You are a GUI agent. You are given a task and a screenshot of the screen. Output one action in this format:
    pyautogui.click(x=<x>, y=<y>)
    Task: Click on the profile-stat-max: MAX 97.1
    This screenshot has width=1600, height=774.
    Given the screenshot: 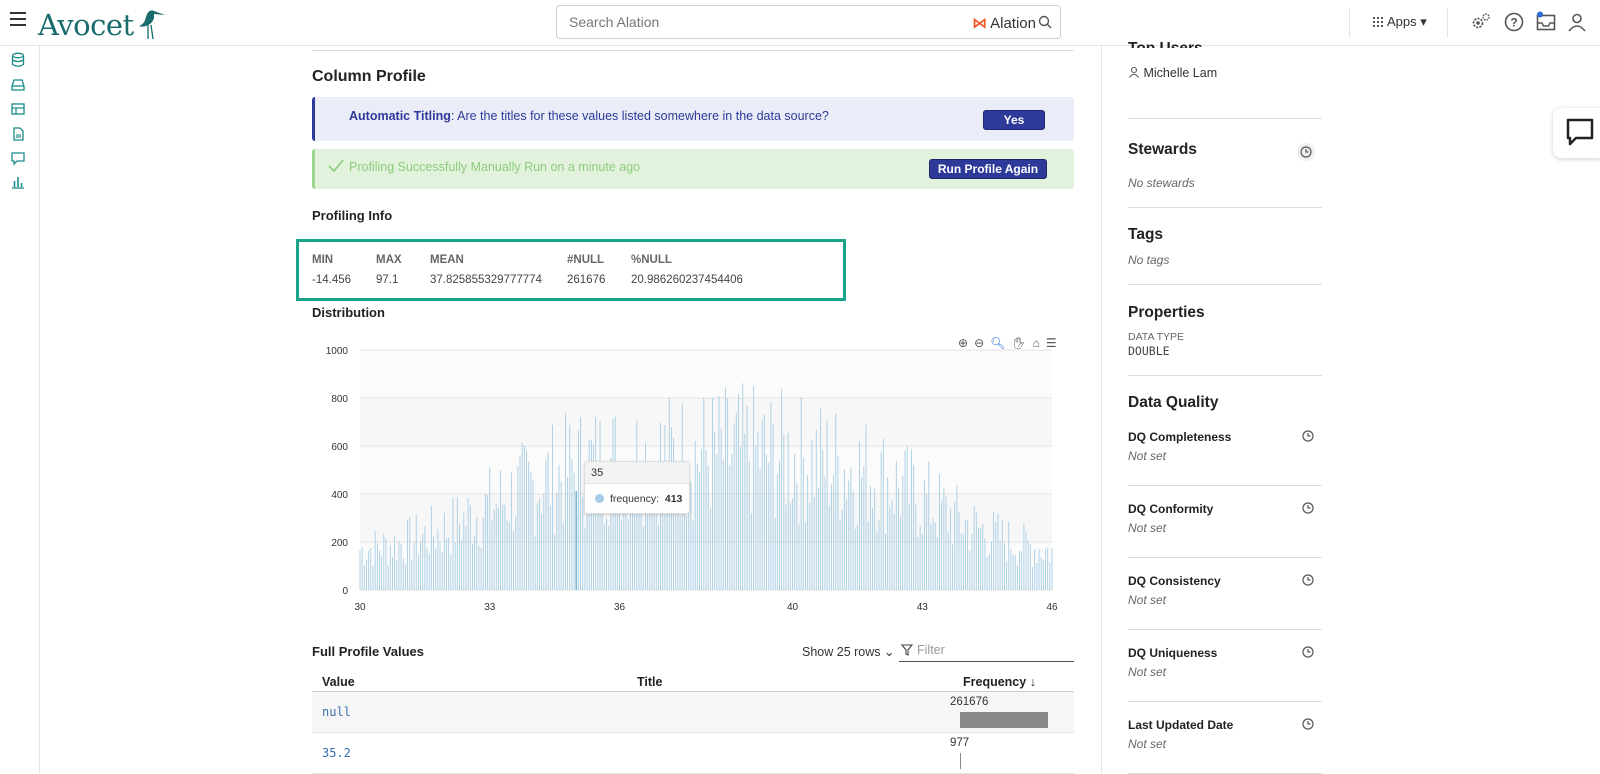 What is the action you would take?
    pyautogui.click(x=389, y=270)
    